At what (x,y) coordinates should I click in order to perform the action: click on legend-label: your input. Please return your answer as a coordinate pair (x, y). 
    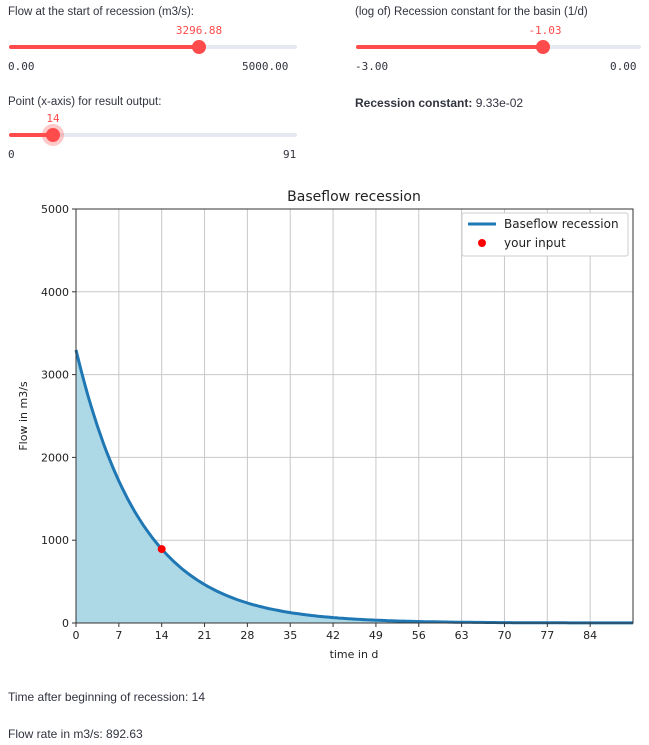
    Looking at the image, I should click on (535, 243).